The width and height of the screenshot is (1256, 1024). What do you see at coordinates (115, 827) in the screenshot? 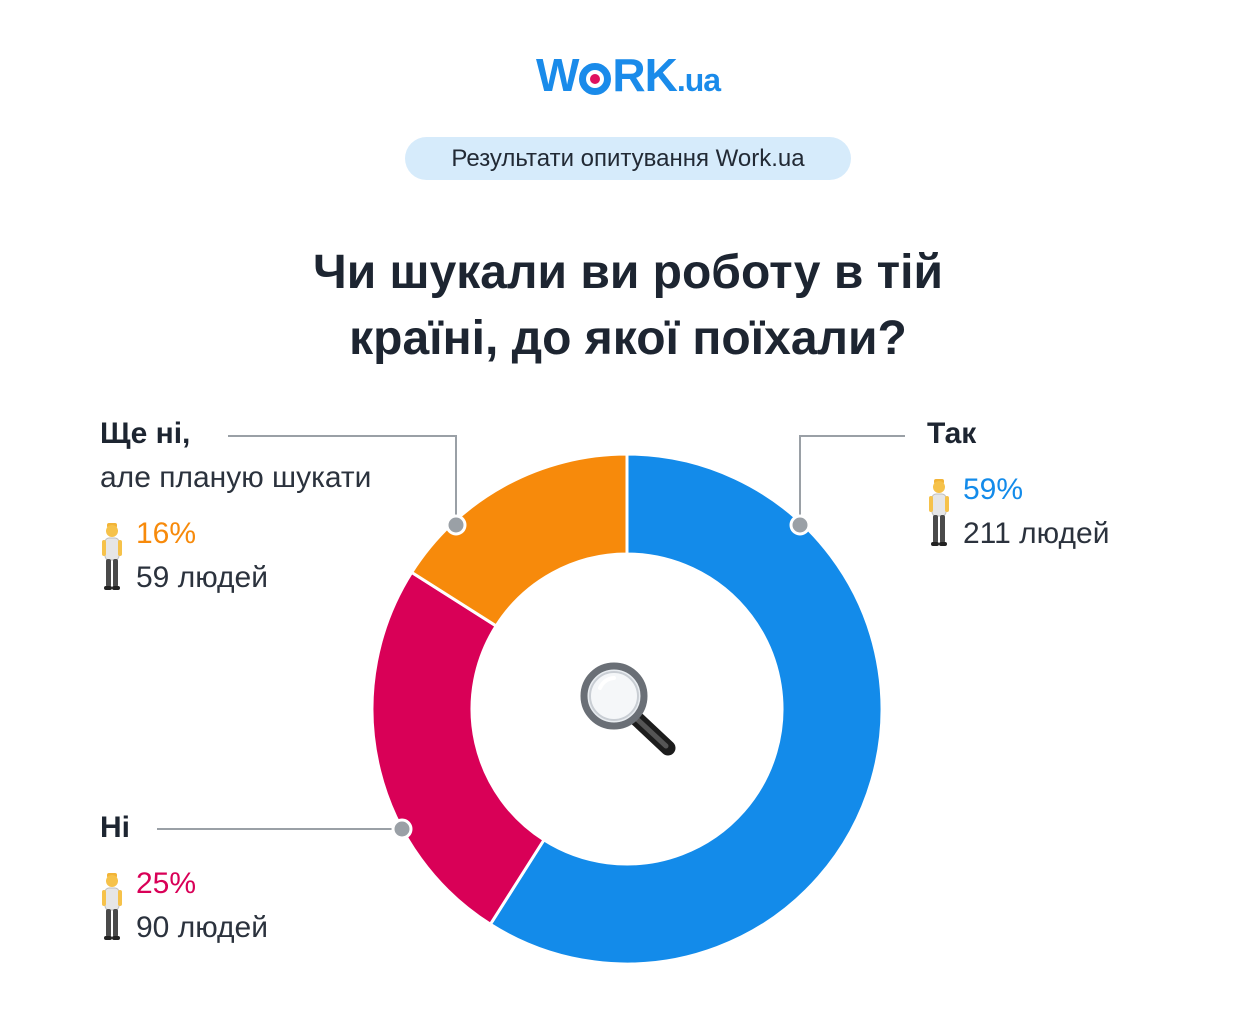
I see `label-no: Ні` at bounding box center [115, 827].